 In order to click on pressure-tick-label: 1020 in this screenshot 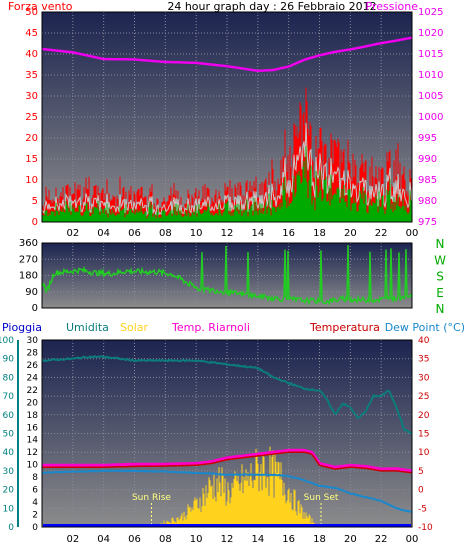, I will do `click(430, 33)`.